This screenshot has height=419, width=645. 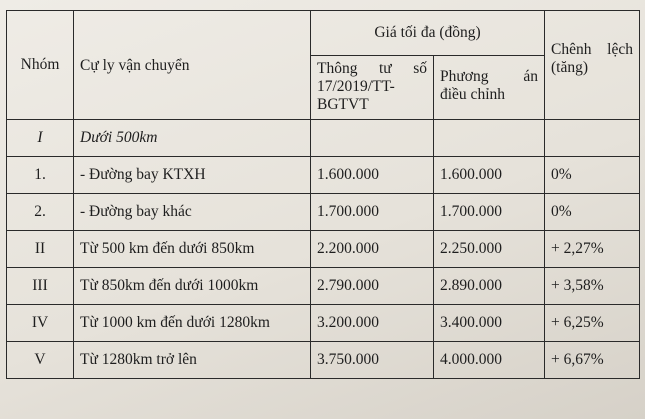 What do you see at coordinates (192, 286) in the screenshot?
I see `row-distance: Từ 850km đến dưới 1000km` at bounding box center [192, 286].